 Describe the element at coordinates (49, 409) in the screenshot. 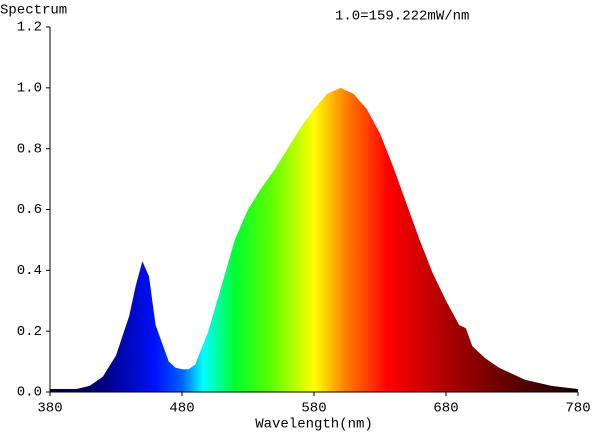

I see `x-tick-label: 380` at that location.